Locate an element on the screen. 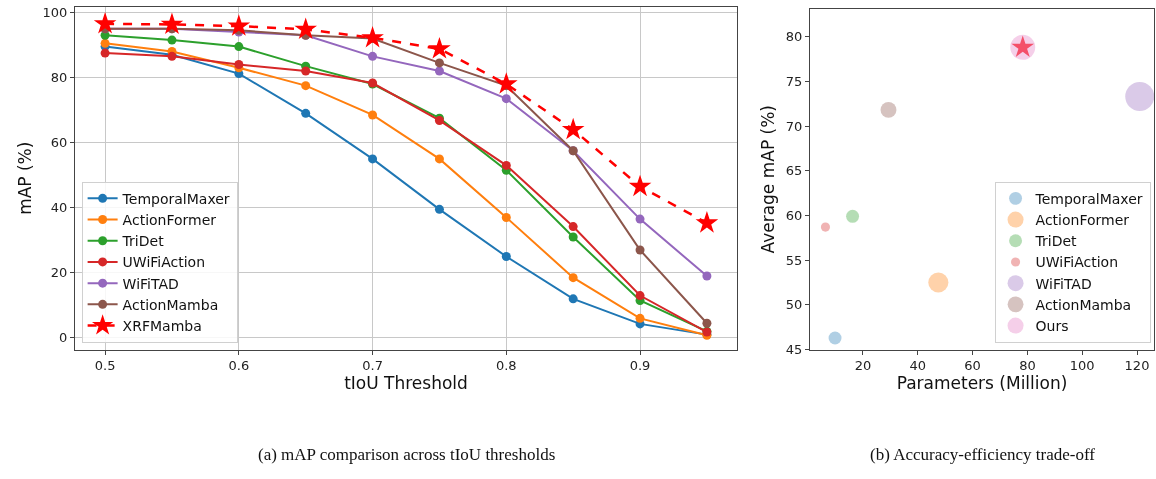 The width and height of the screenshot is (1156, 479). x-axis-title: Parameters (Million) is located at coordinates (982, 383).